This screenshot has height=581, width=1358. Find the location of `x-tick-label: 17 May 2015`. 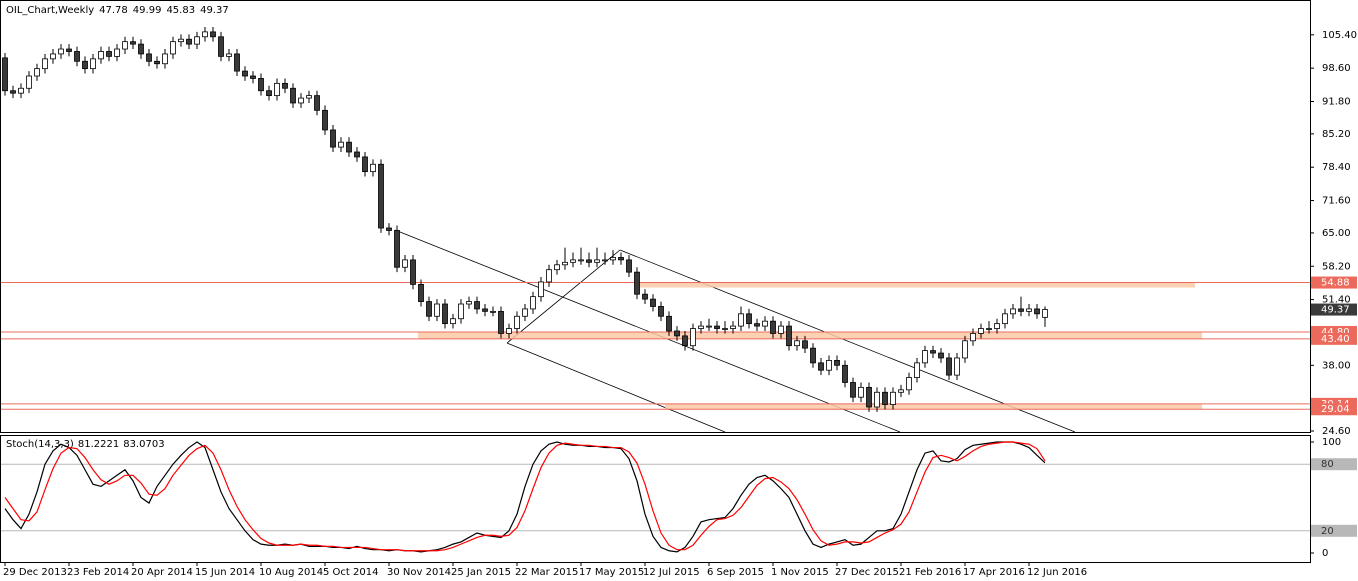

x-tick-label: 17 May 2015 is located at coordinates (611, 572).